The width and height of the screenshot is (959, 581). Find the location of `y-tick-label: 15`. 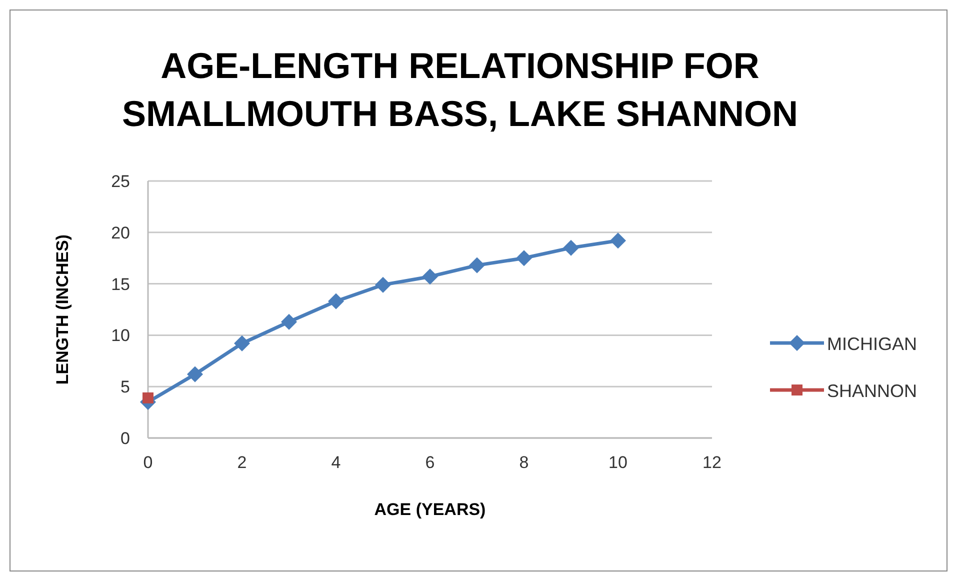

y-tick-label: 15 is located at coordinates (120, 284).